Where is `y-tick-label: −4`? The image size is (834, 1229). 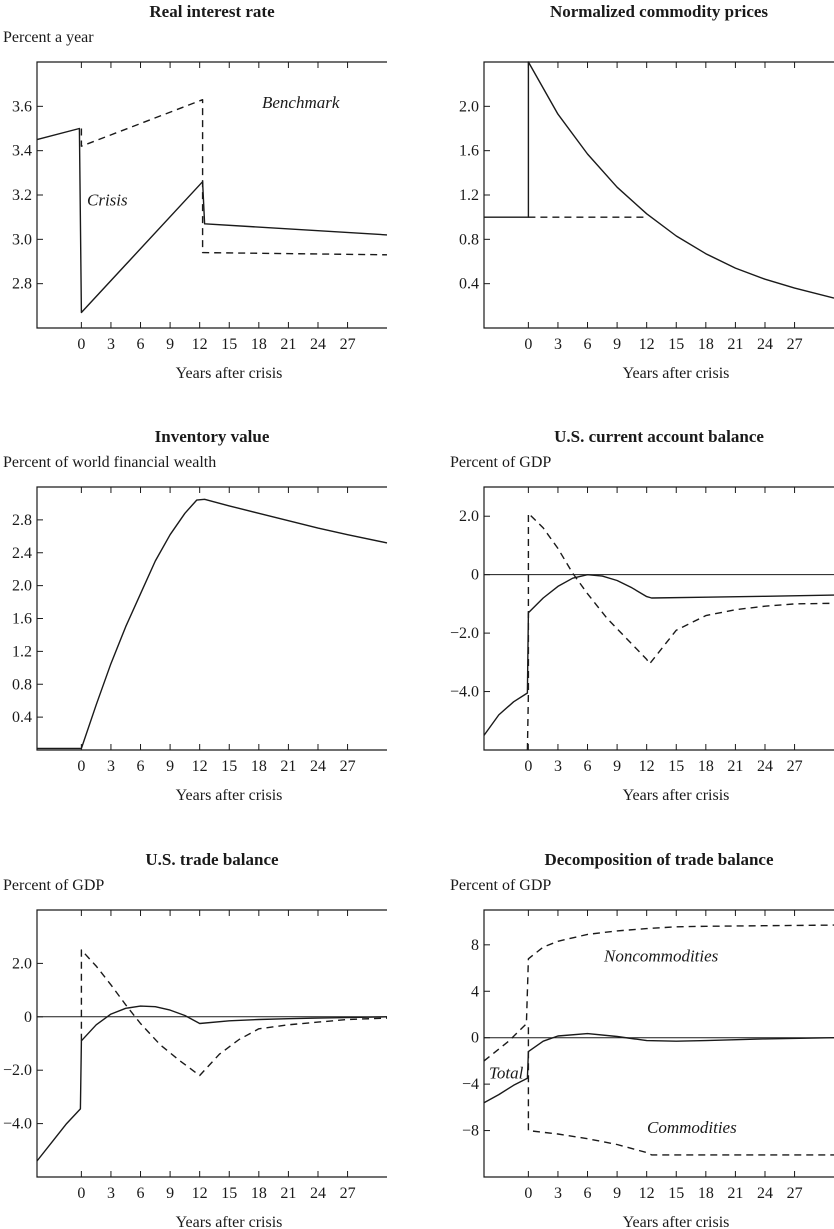 y-tick-label: −4 is located at coordinates (470, 1084).